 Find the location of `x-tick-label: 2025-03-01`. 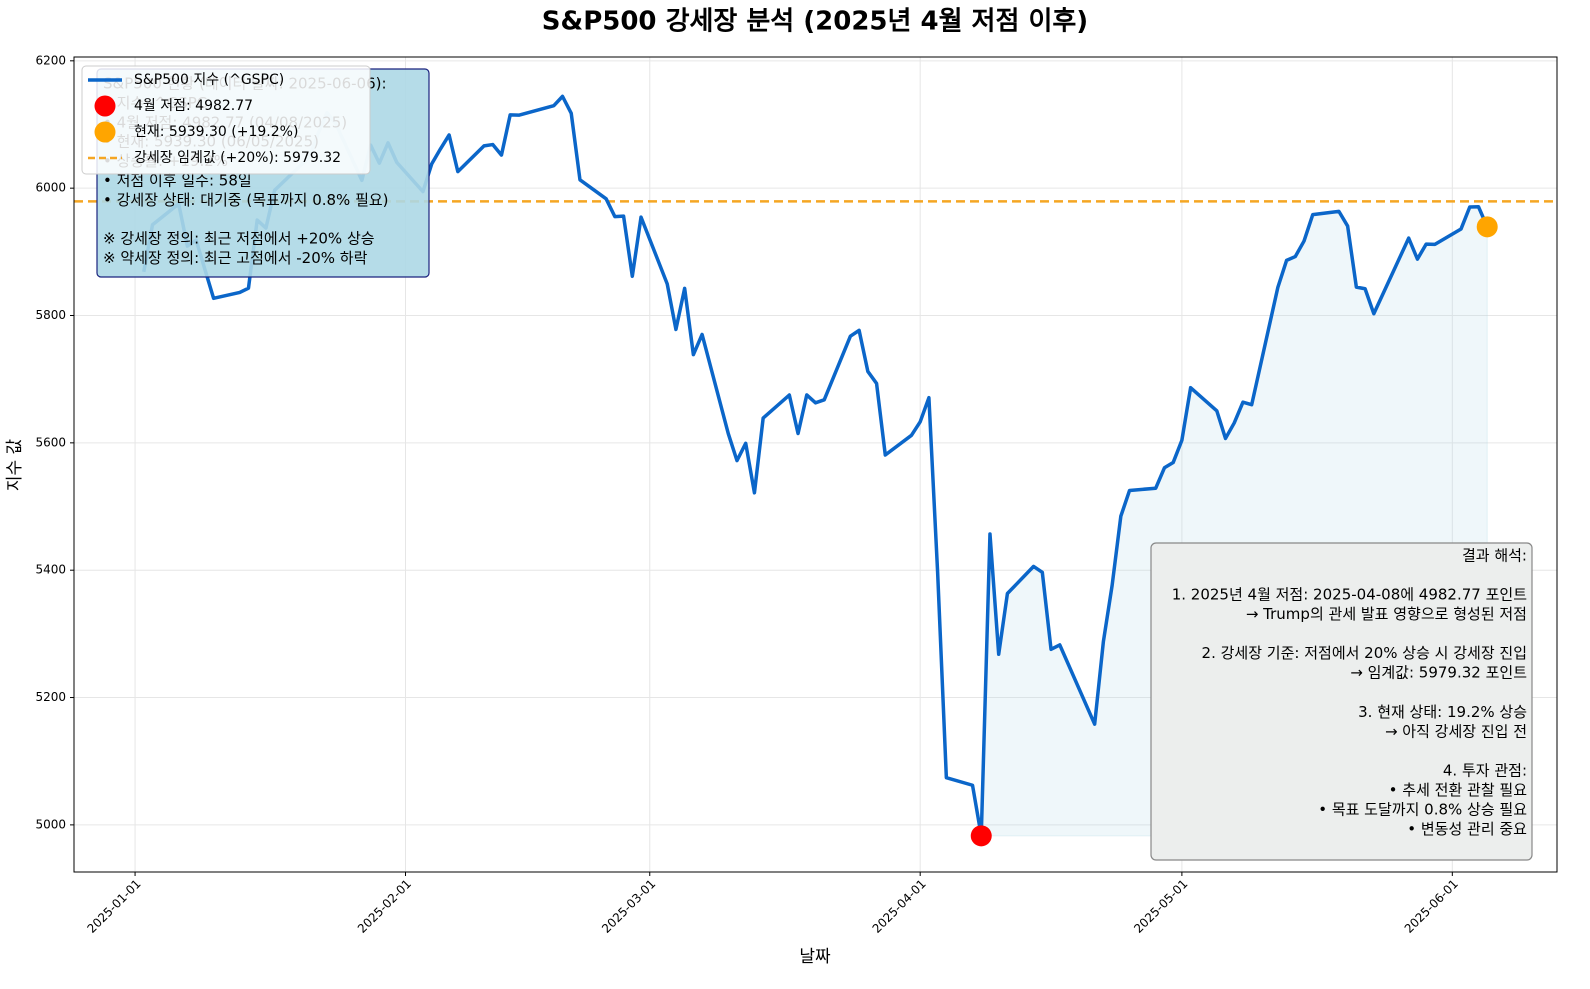

x-tick-label: 2025-03-01 is located at coordinates (628, 906).